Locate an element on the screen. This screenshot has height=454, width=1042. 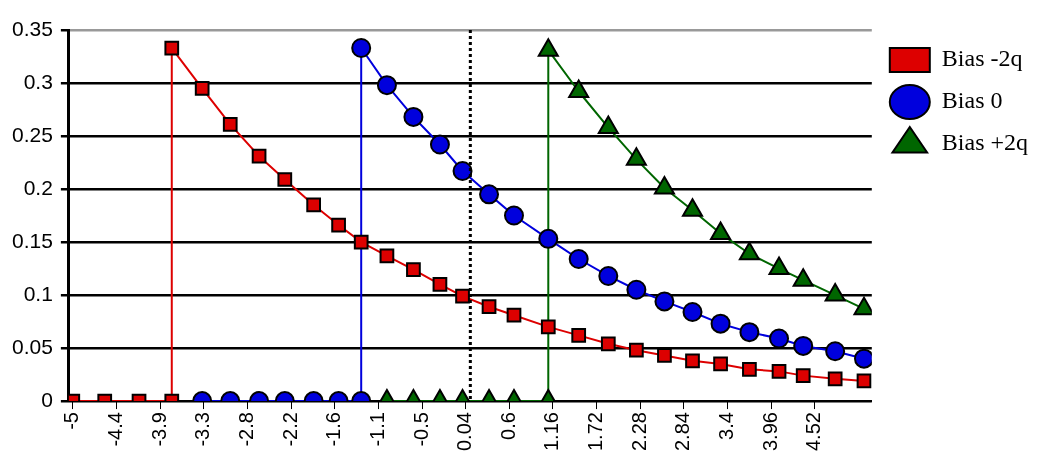
legend-label: Bias 0 is located at coordinates (972, 100).